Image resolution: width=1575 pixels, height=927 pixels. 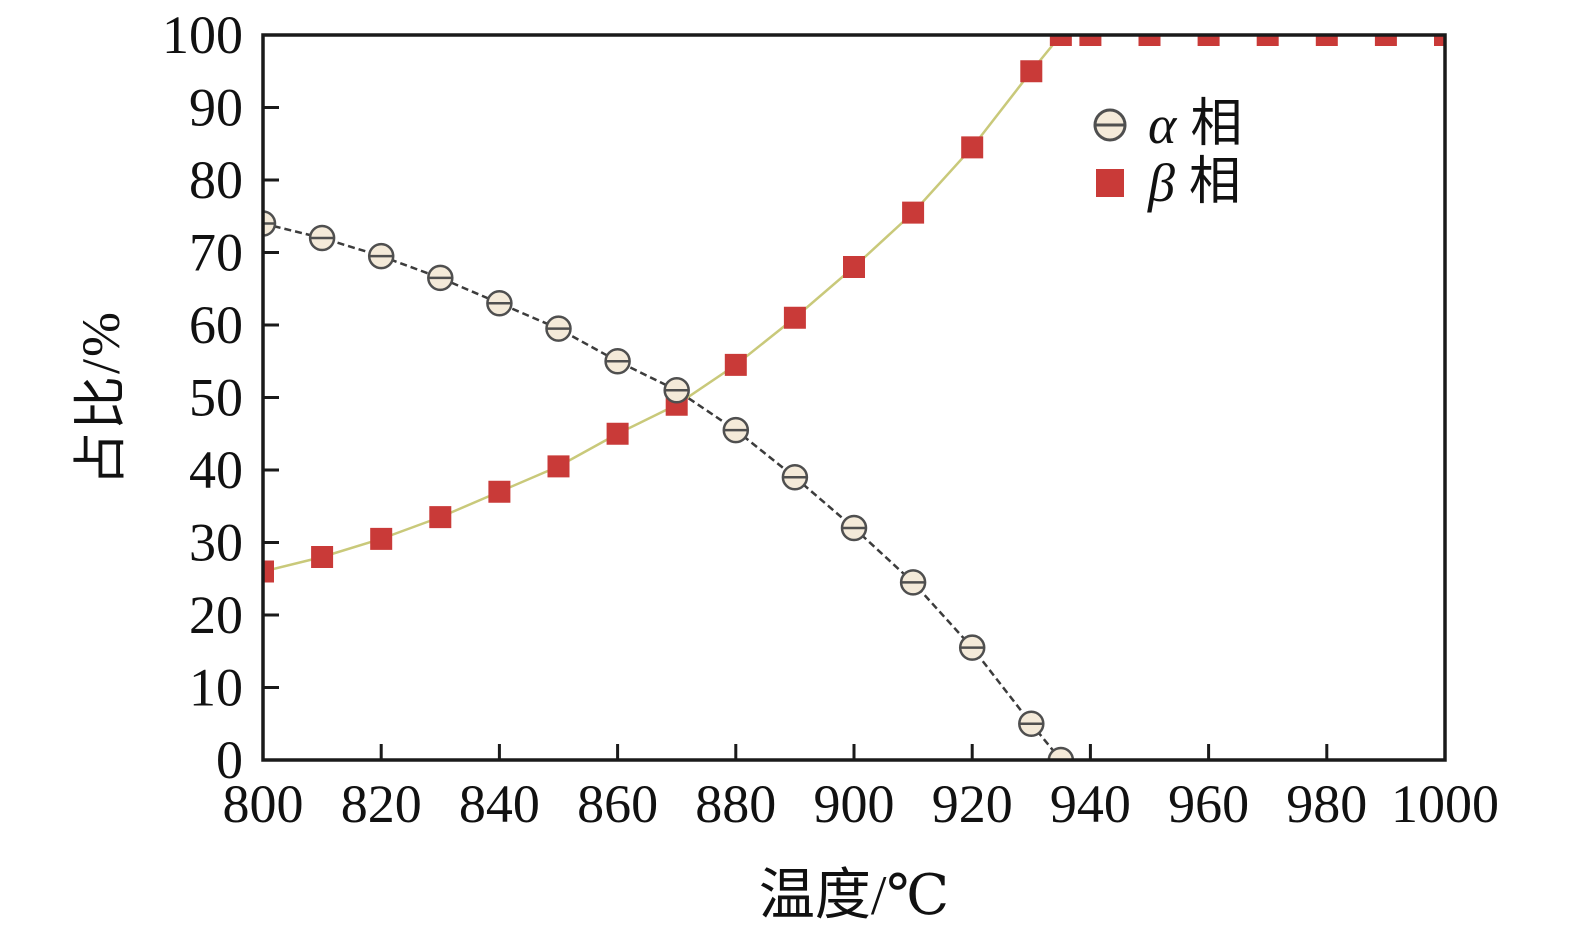 I want to click on x-tick-label: 840, so click(x=499, y=804).